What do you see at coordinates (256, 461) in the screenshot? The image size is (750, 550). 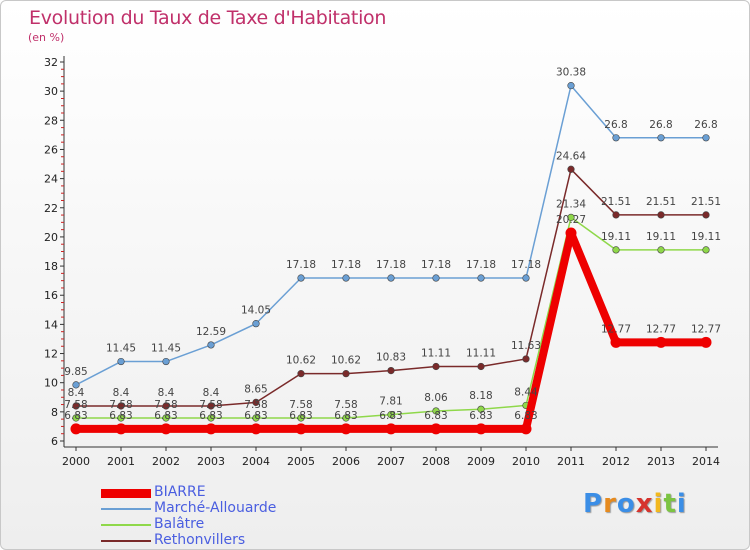 I see `x-tick-label: 2004` at bounding box center [256, 461].